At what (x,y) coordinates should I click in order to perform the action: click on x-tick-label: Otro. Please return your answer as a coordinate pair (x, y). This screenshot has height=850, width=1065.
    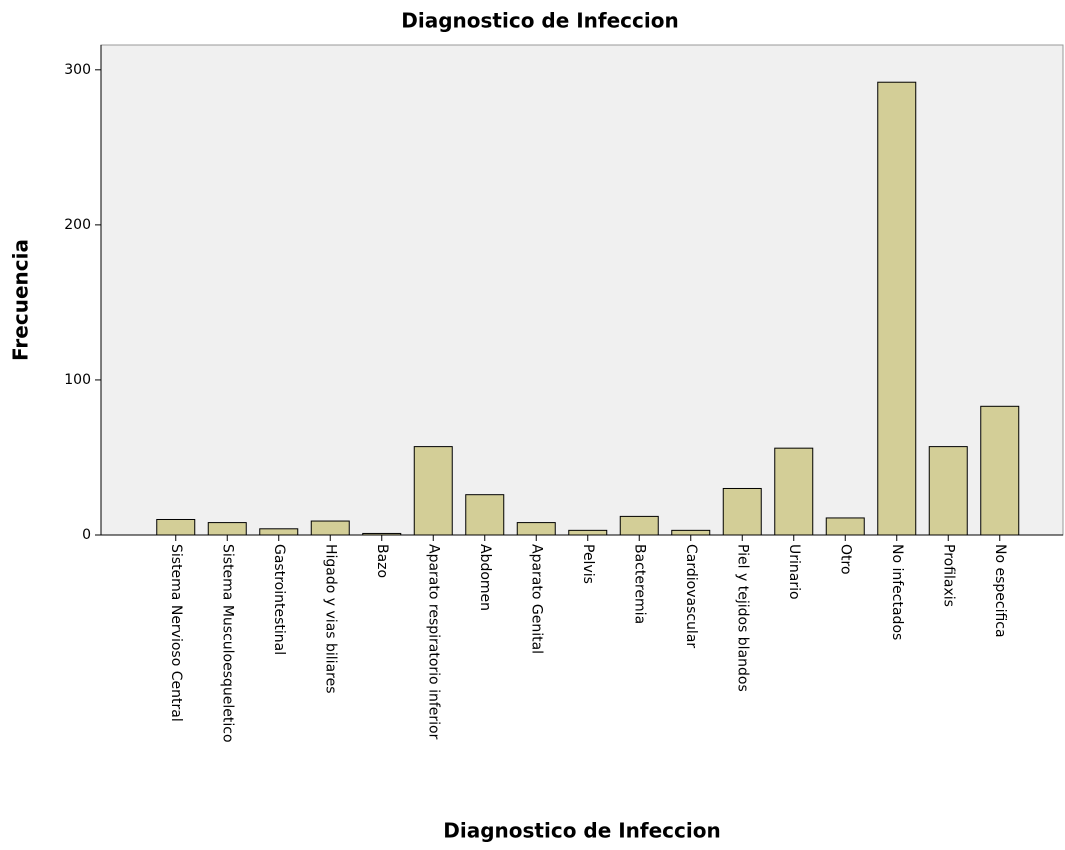
    Looking at the image, I should click on (845, 559).